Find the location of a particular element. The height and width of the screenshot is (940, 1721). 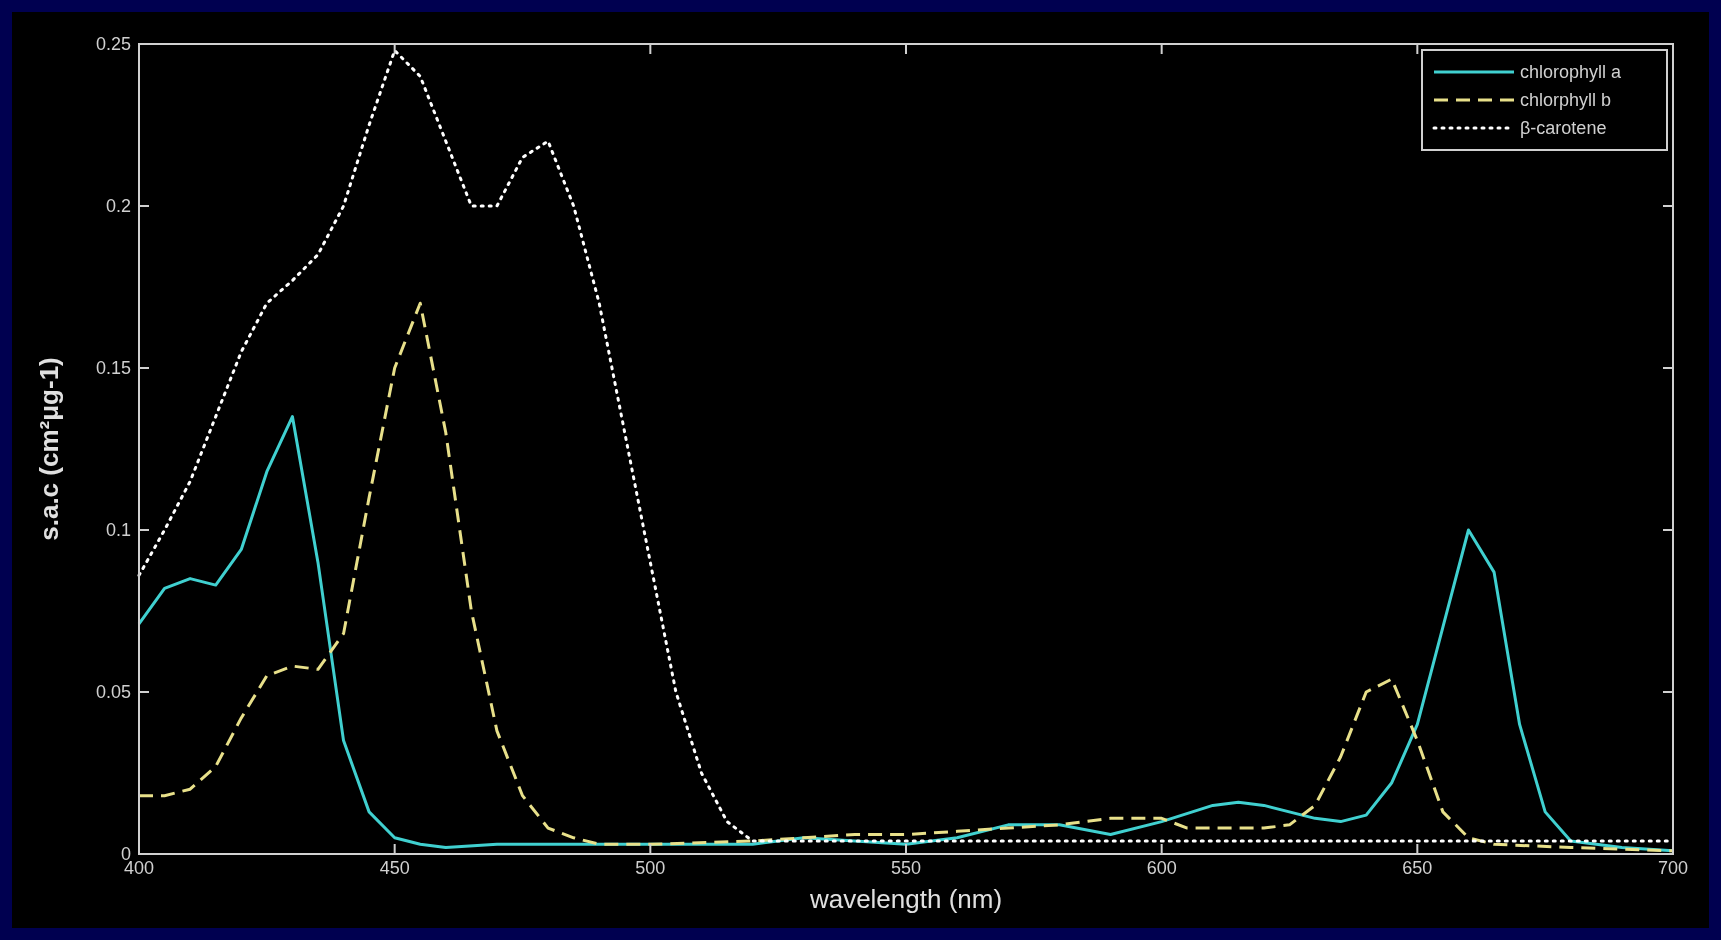

y-axis-title: s.a.c (cm²μg-1) is located at coordinates (49, 449).